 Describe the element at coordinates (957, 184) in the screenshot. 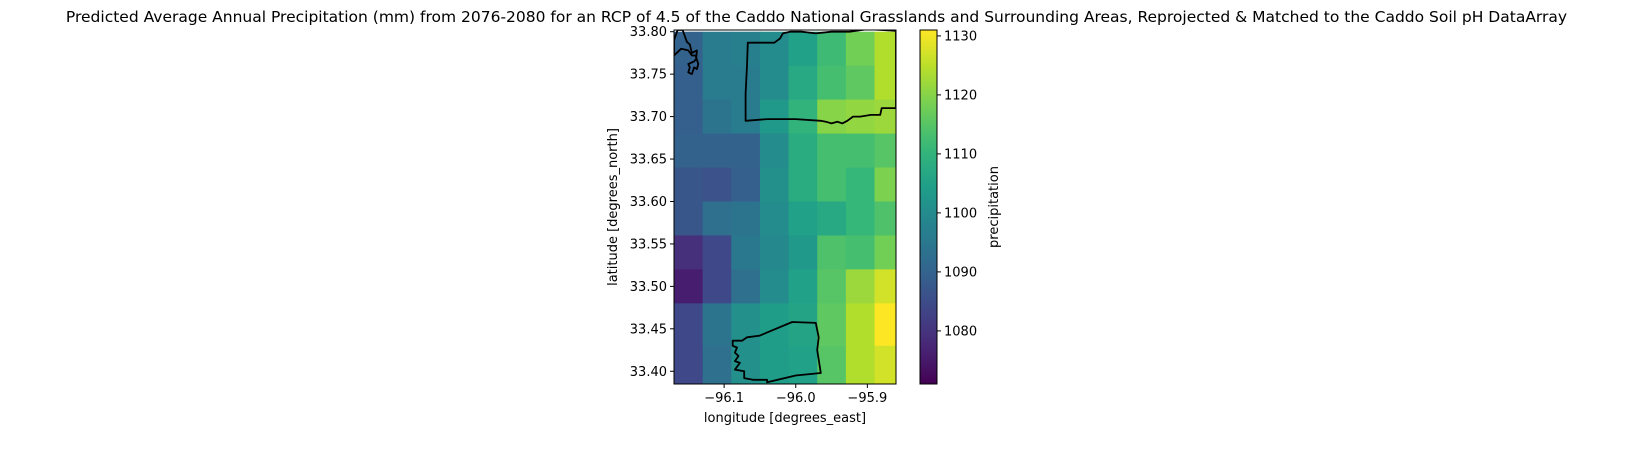

I see `colorbar-axis: 1080 1090 1100 1110 1120 1130` at that location.